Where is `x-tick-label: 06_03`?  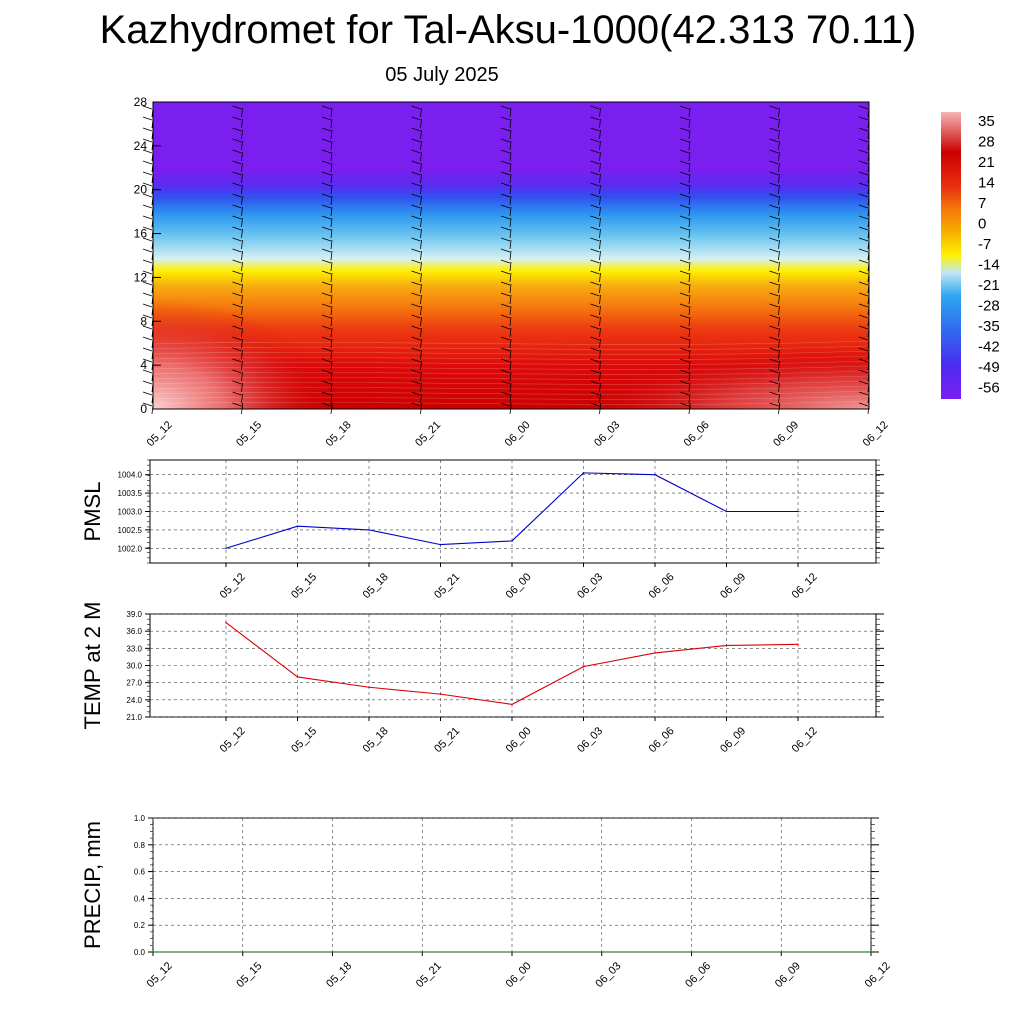 x-tick-label: 06_03 is located at coordinates (608, 975).